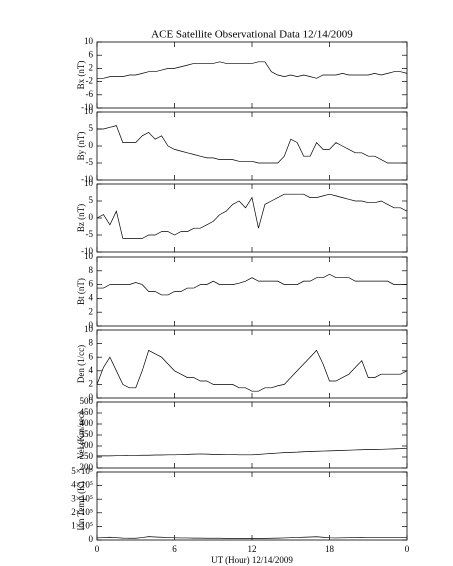 The image size is (453, 566). Describe the element at coordinates (81, 291) in the screenshot. I see `y-axis-label: Bt (nT)` at that location.